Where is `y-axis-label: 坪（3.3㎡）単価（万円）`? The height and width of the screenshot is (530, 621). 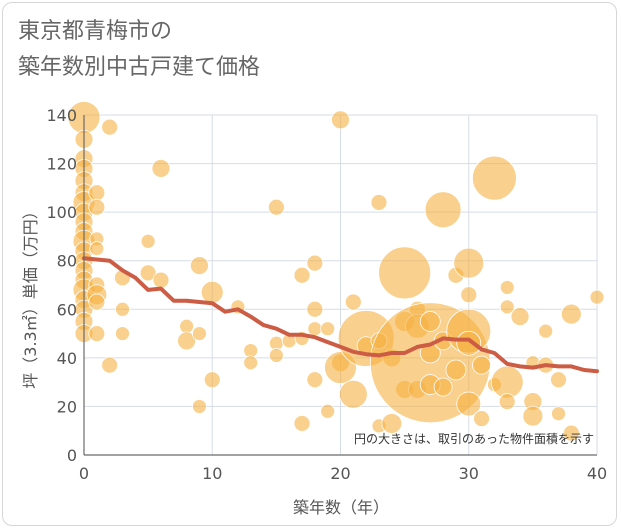
y-axis-label: 坪（3.3㎡）単価（万円） is located at coordinates (30, 295).